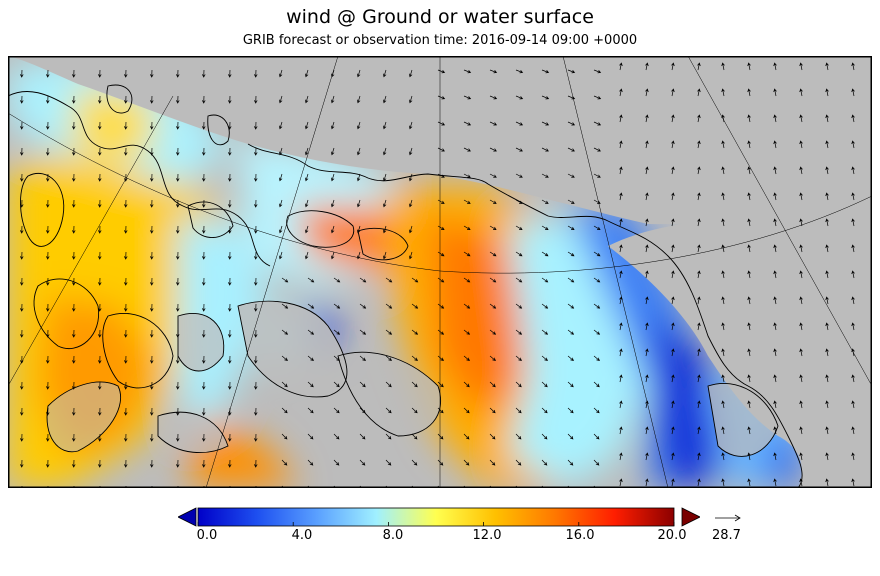  Describe the element at coordinates (302, 535) in the screenshot. I see `colorbar-tick-label: 4.0` at that location.